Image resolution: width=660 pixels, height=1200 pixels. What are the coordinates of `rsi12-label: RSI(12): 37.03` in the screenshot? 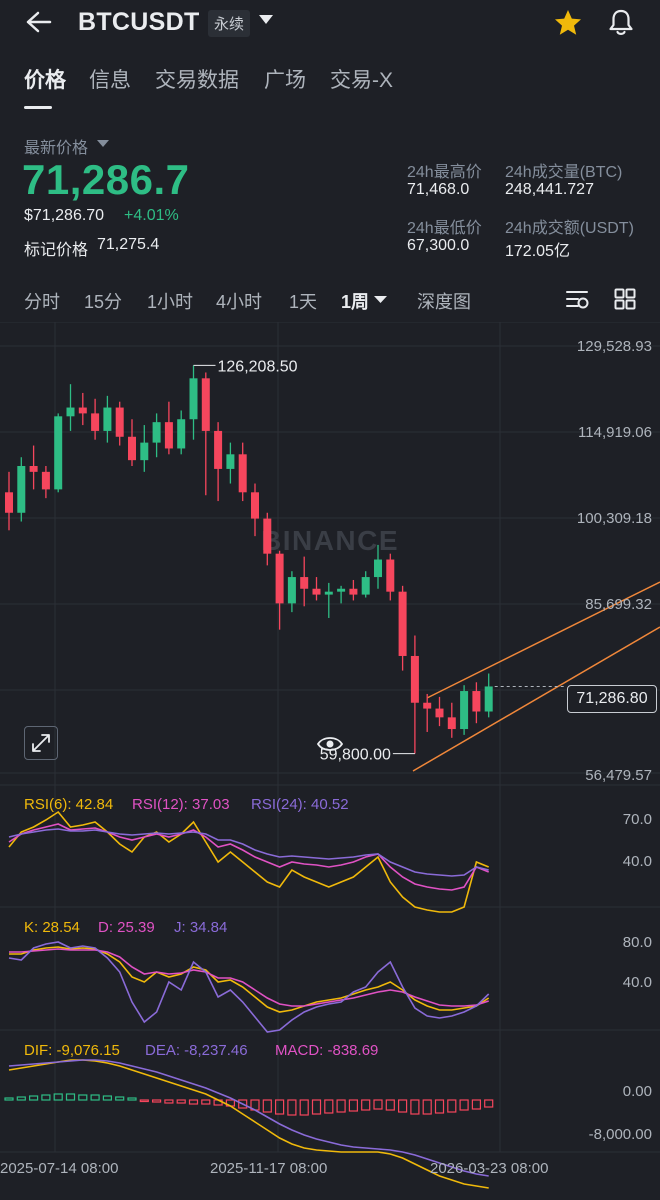 It's located at (181, 804).